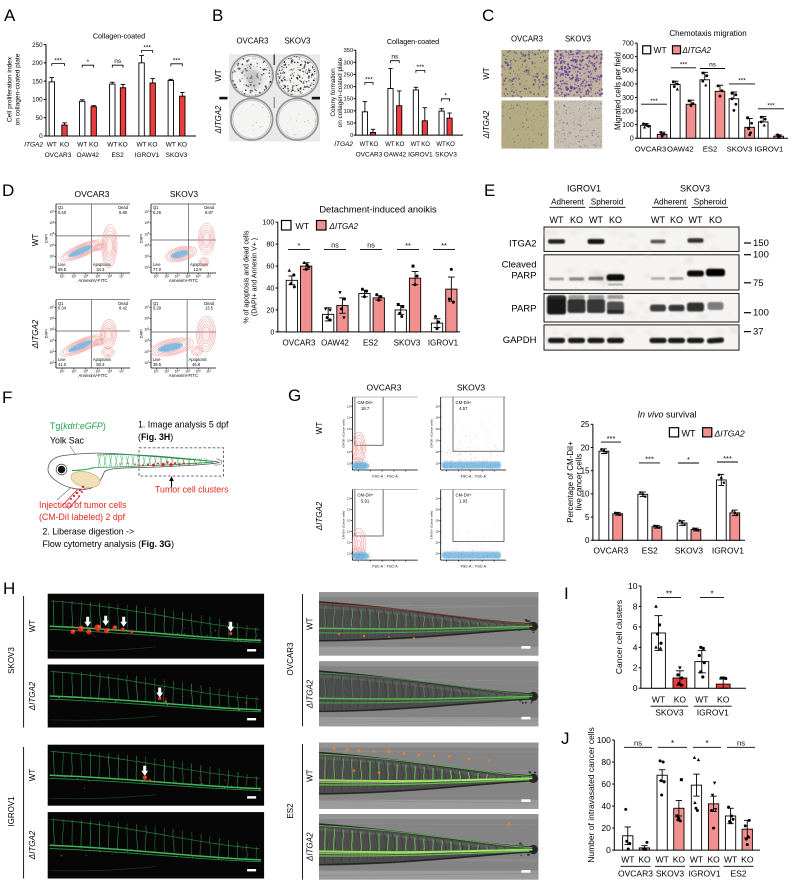  What do you see at coordinates (619, 637) in the screenshot?
I see `svg-text: Cancer cell clusters` at bounding box center [619, 637].